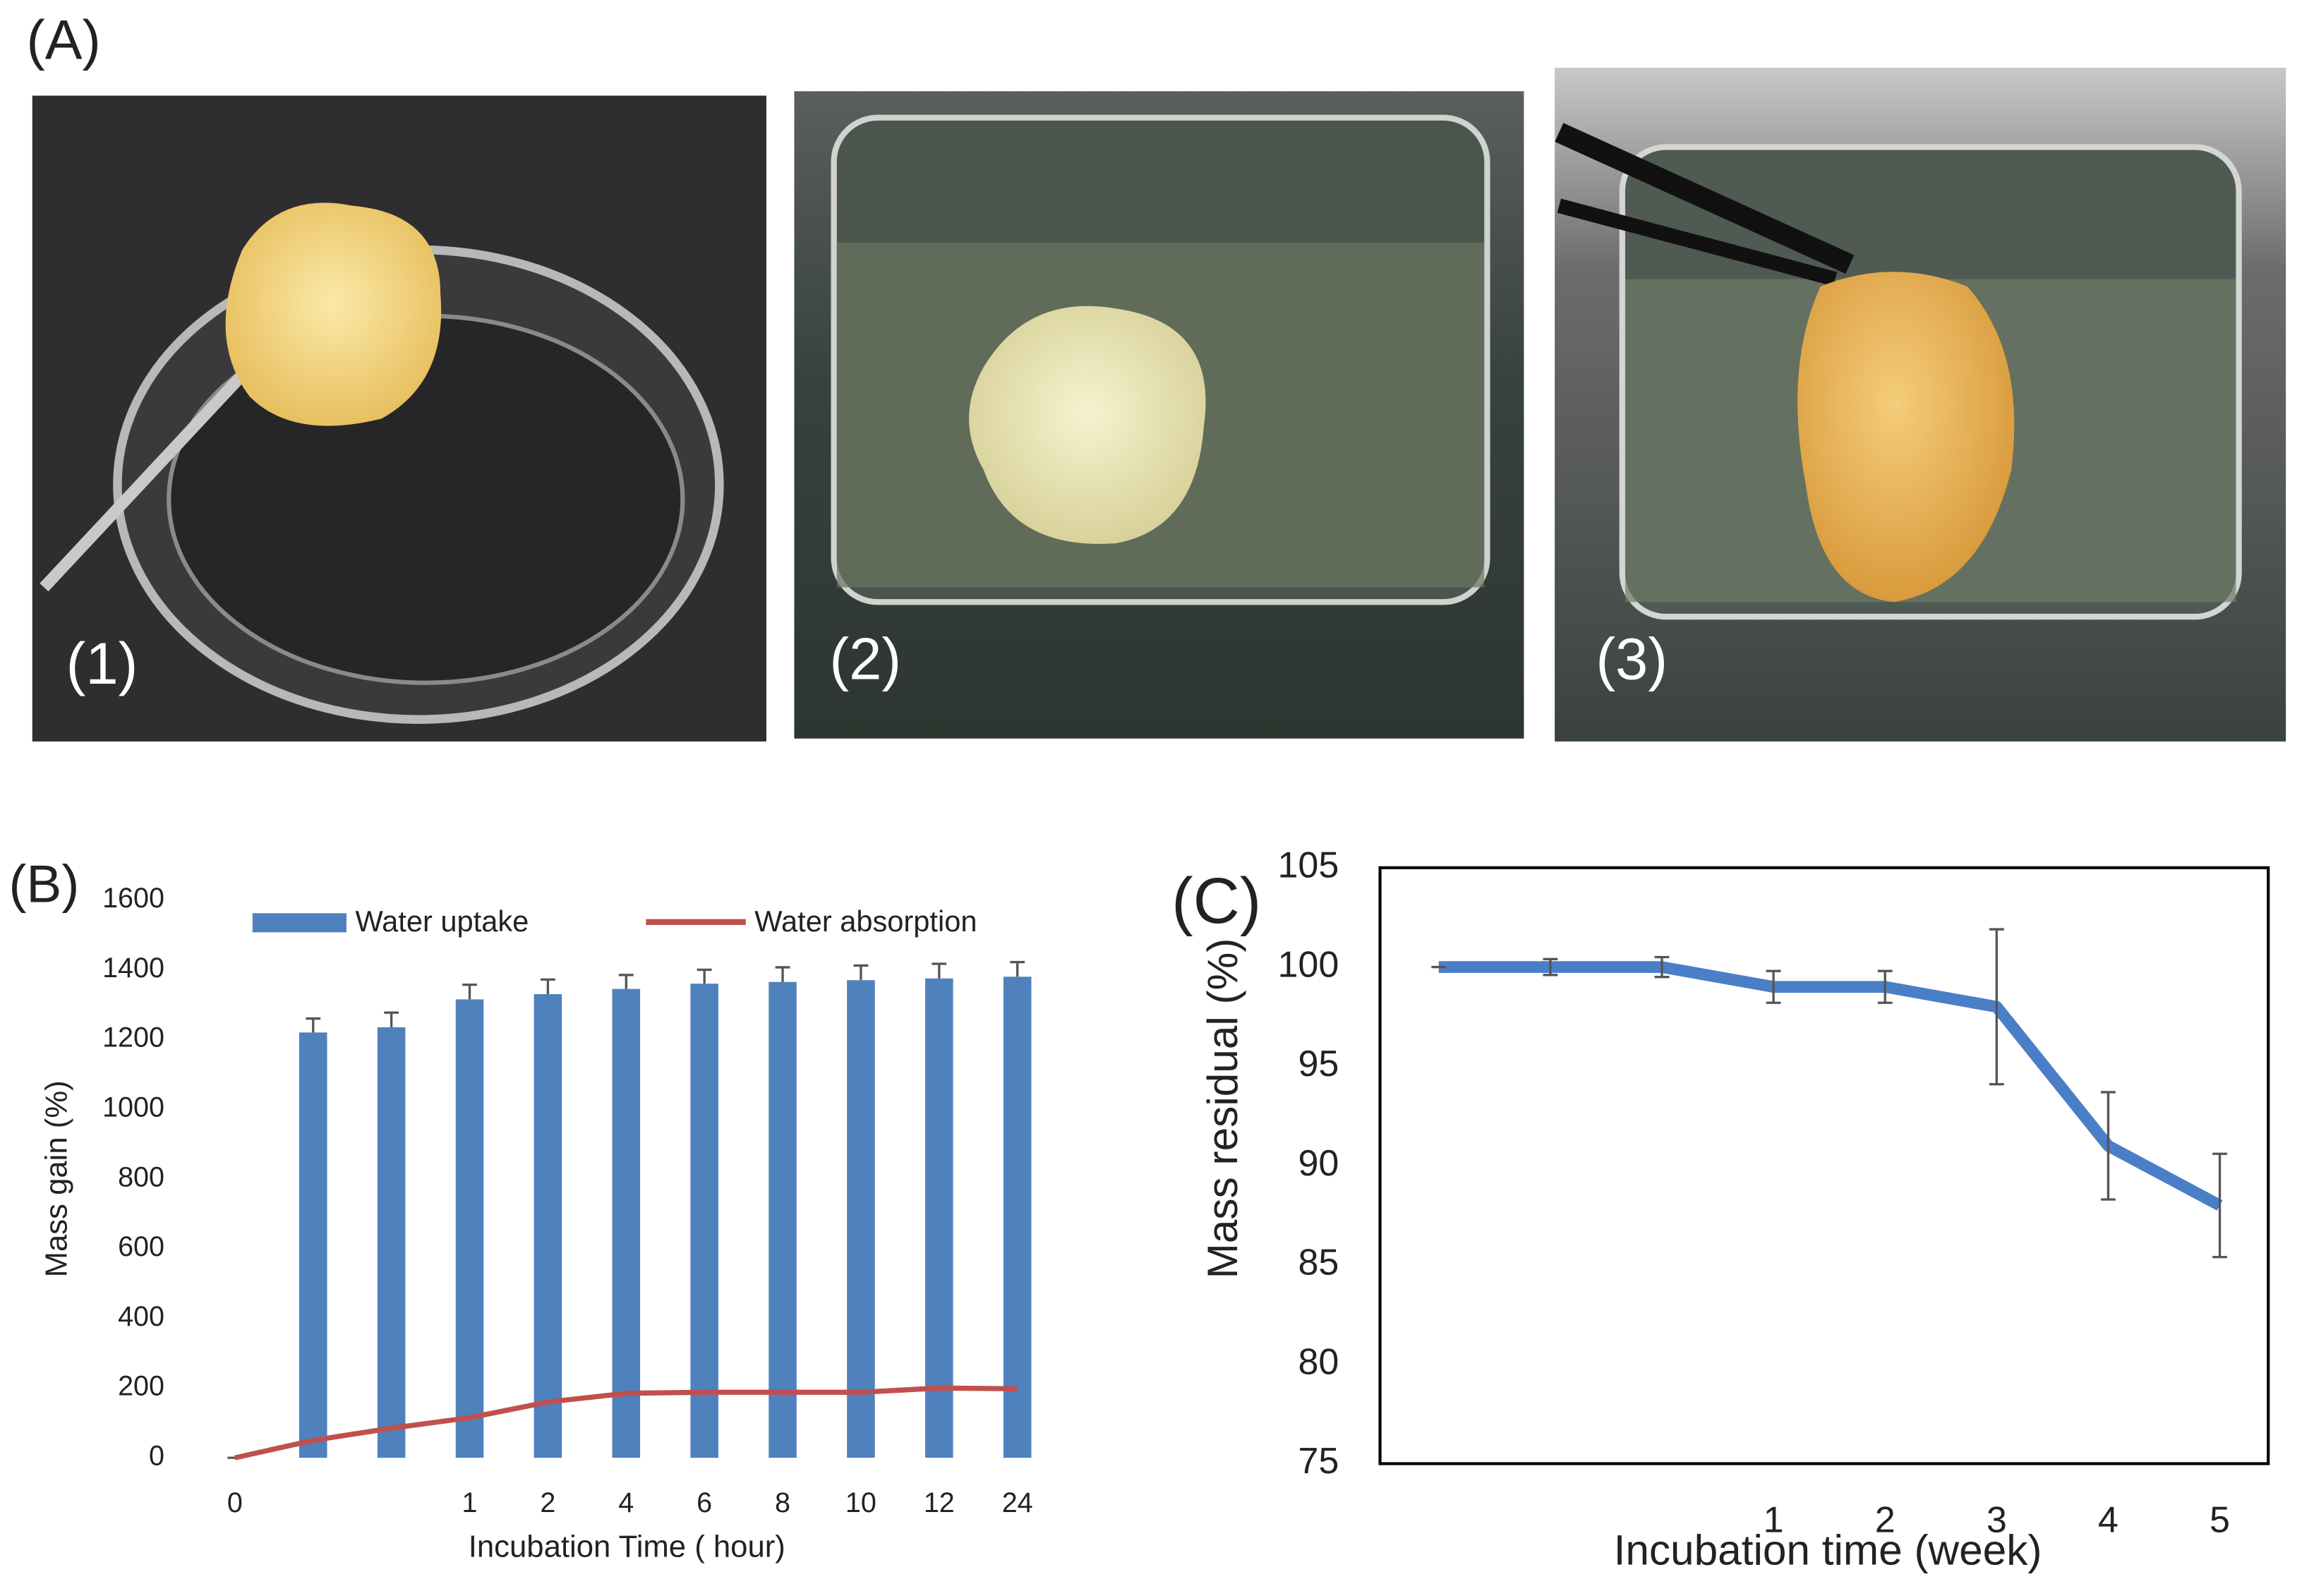  What do you see at coordinates (299, 923) in the screenshot?
I see `legend-swatch` at bounding box center [299, 923].